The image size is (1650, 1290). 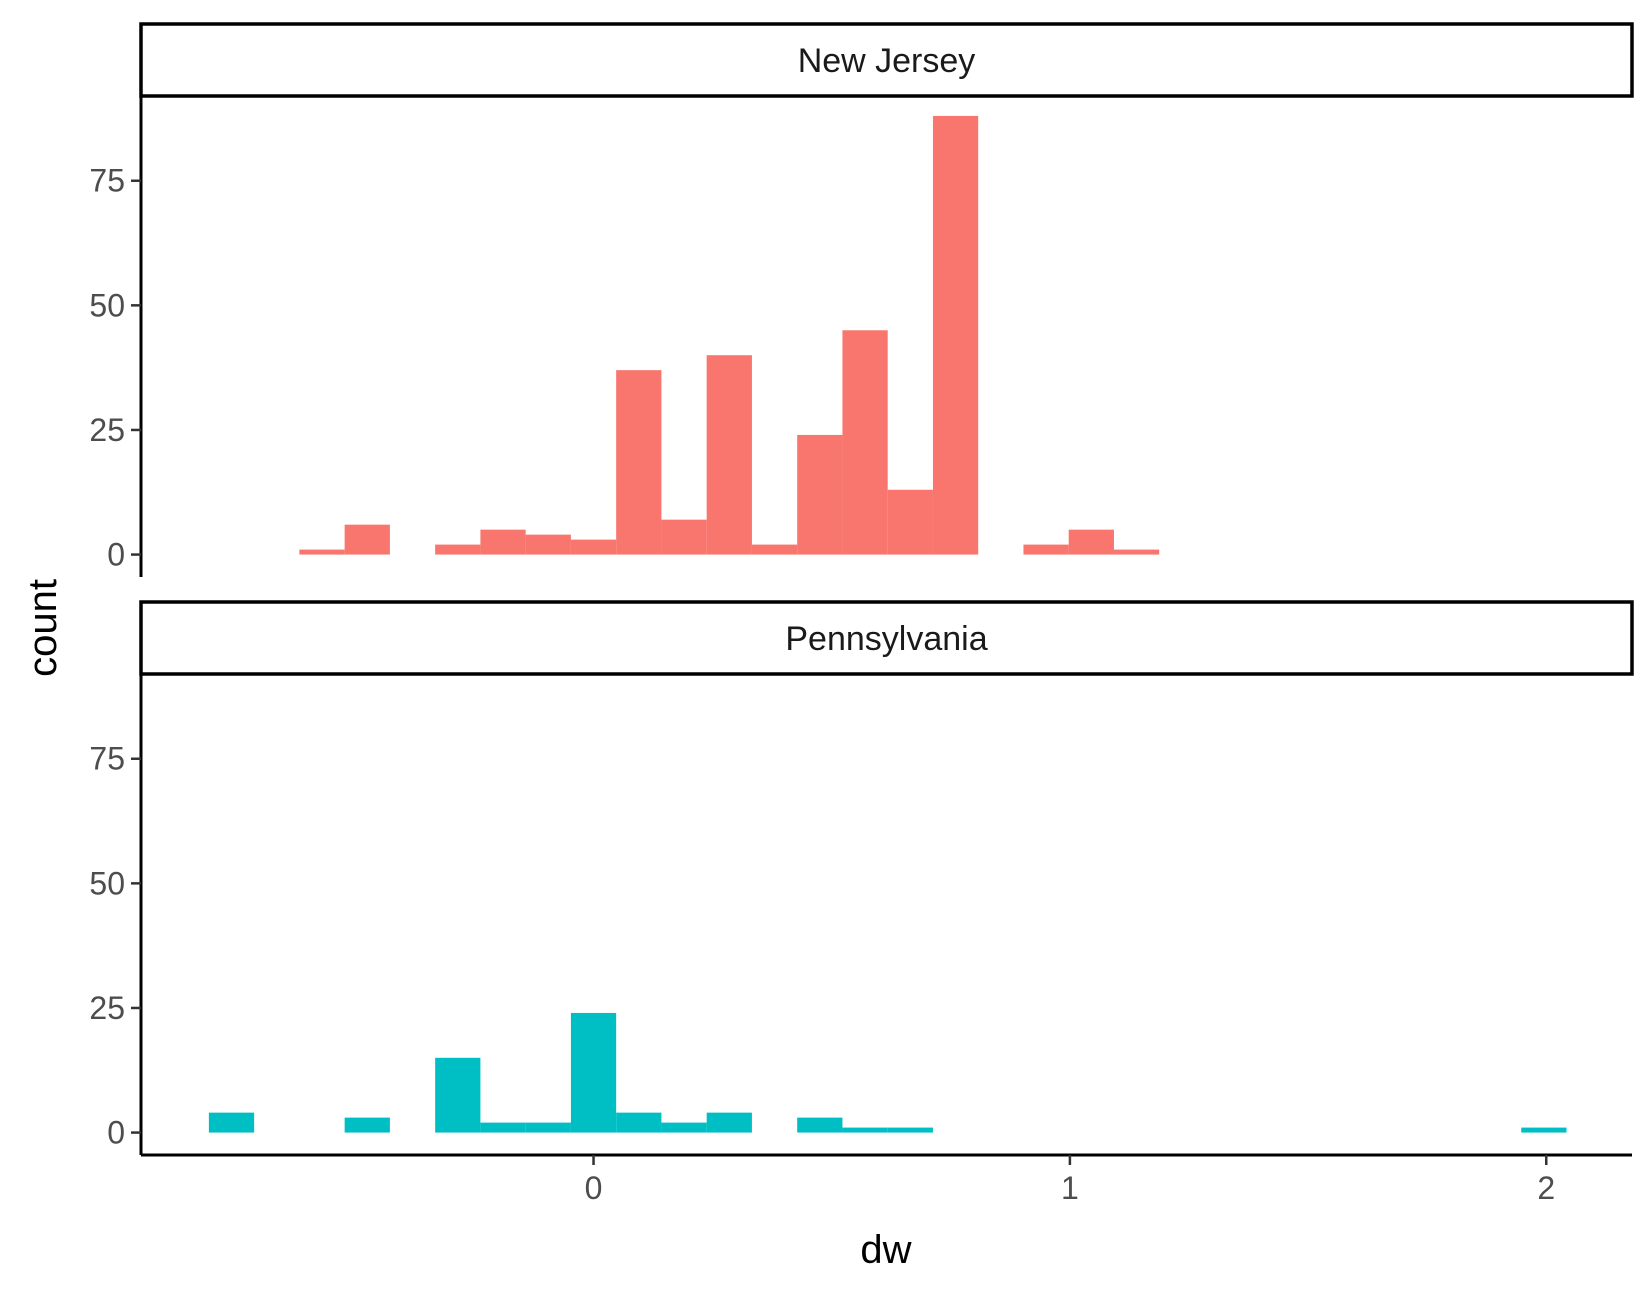 I want to click on x-axis: 0 1 2, so click(x=886, y=1179).